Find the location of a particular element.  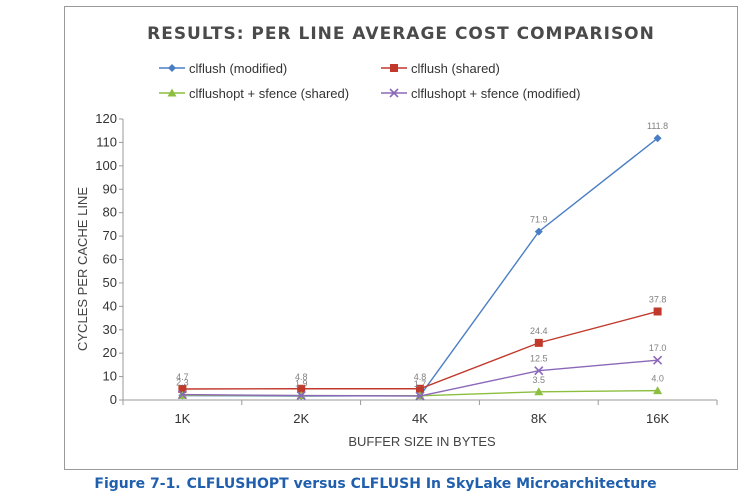

data-label: 2.3 is located at coordinates (182, 383).